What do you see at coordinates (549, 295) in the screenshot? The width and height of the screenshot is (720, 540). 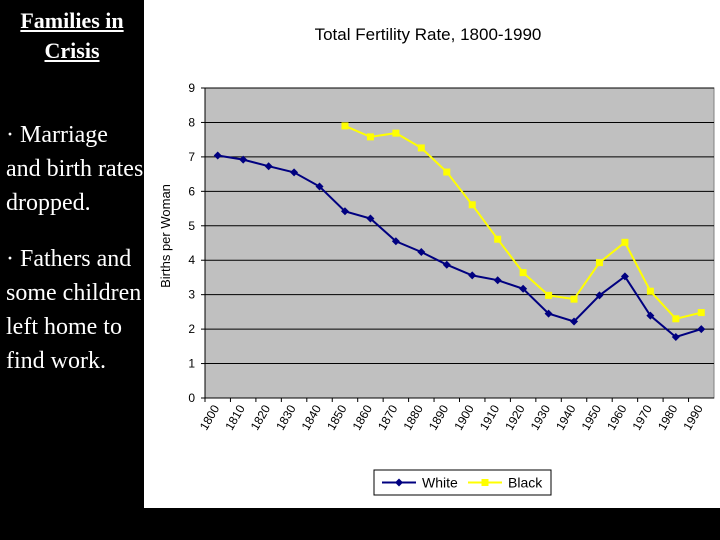 I see `point-black-1930` at bounding box center [549, 295].